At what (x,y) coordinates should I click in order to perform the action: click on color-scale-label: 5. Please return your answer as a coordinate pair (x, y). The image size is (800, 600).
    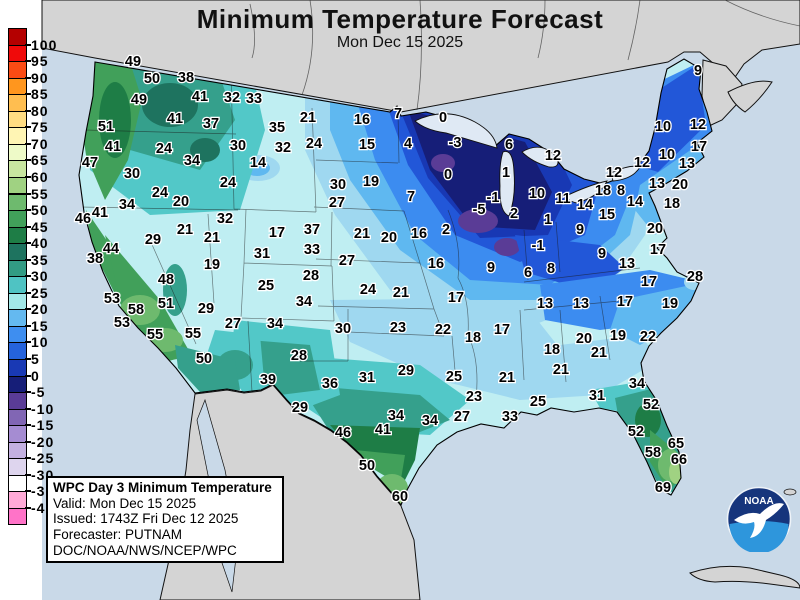
    Looking at the image, I should click on (35, 359).